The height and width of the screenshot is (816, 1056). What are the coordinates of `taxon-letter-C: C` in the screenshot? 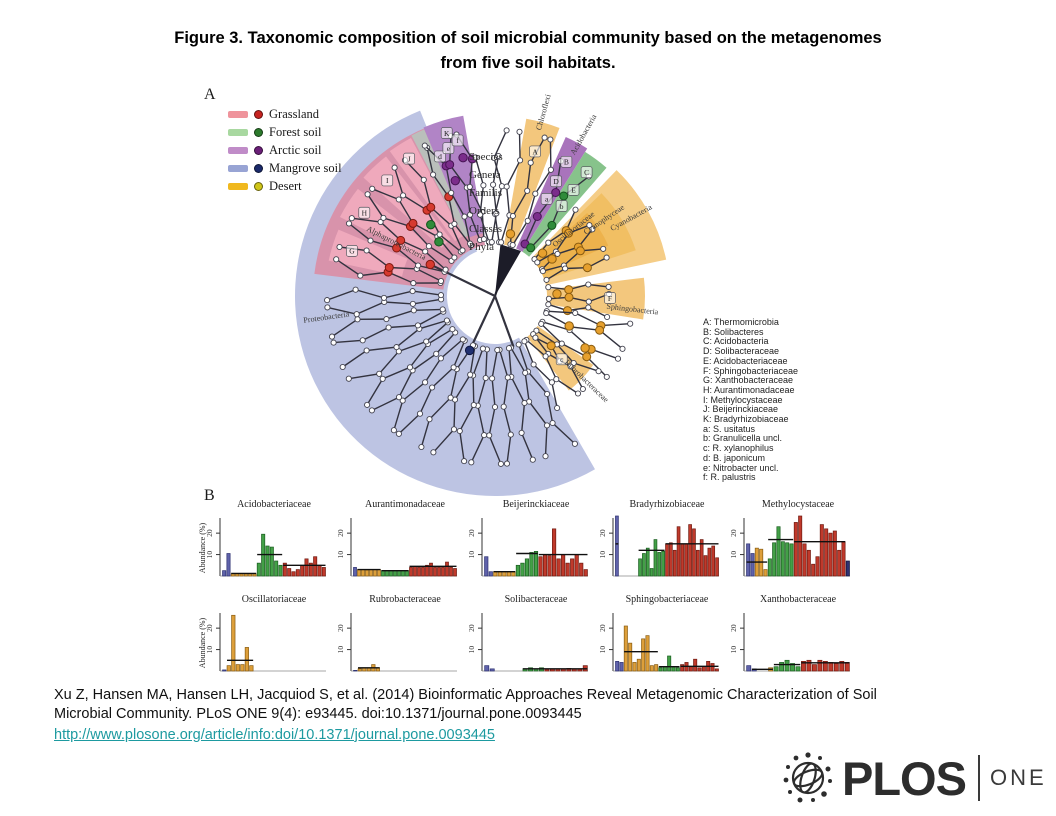 It's located at (586, 172).